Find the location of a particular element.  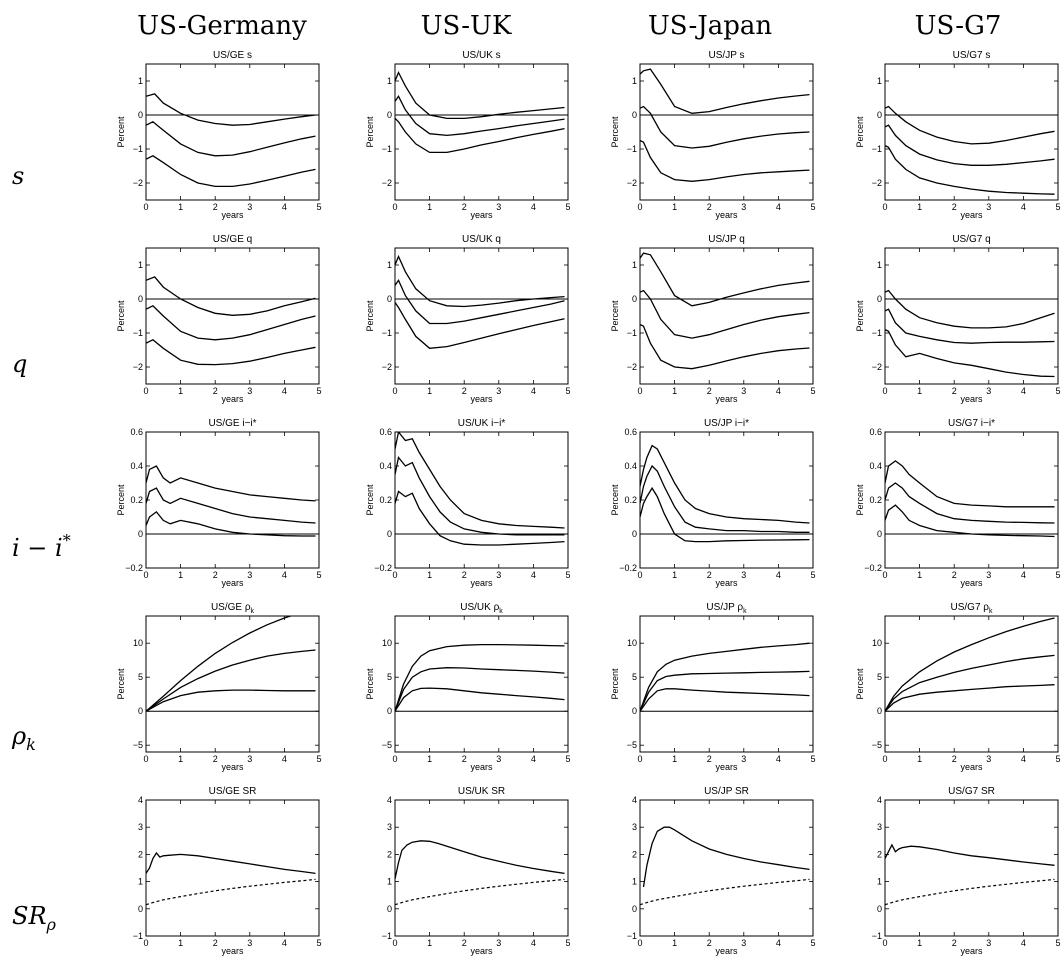

y-tick-label: −0.2 is located at coordinates (873, 568).